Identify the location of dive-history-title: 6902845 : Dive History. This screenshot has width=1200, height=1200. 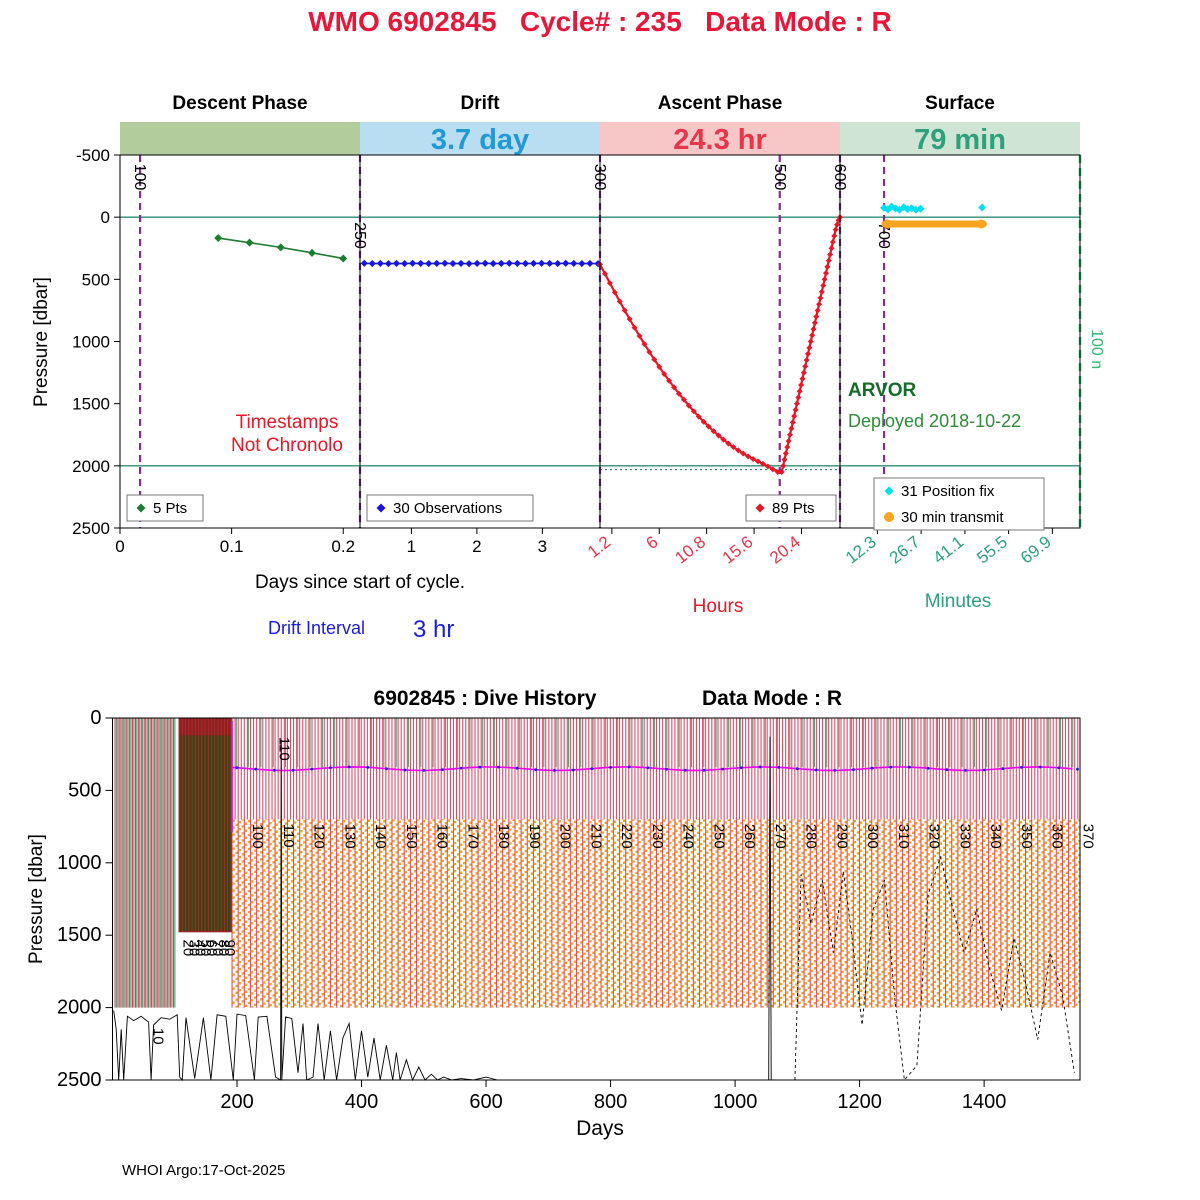
(485, 698).